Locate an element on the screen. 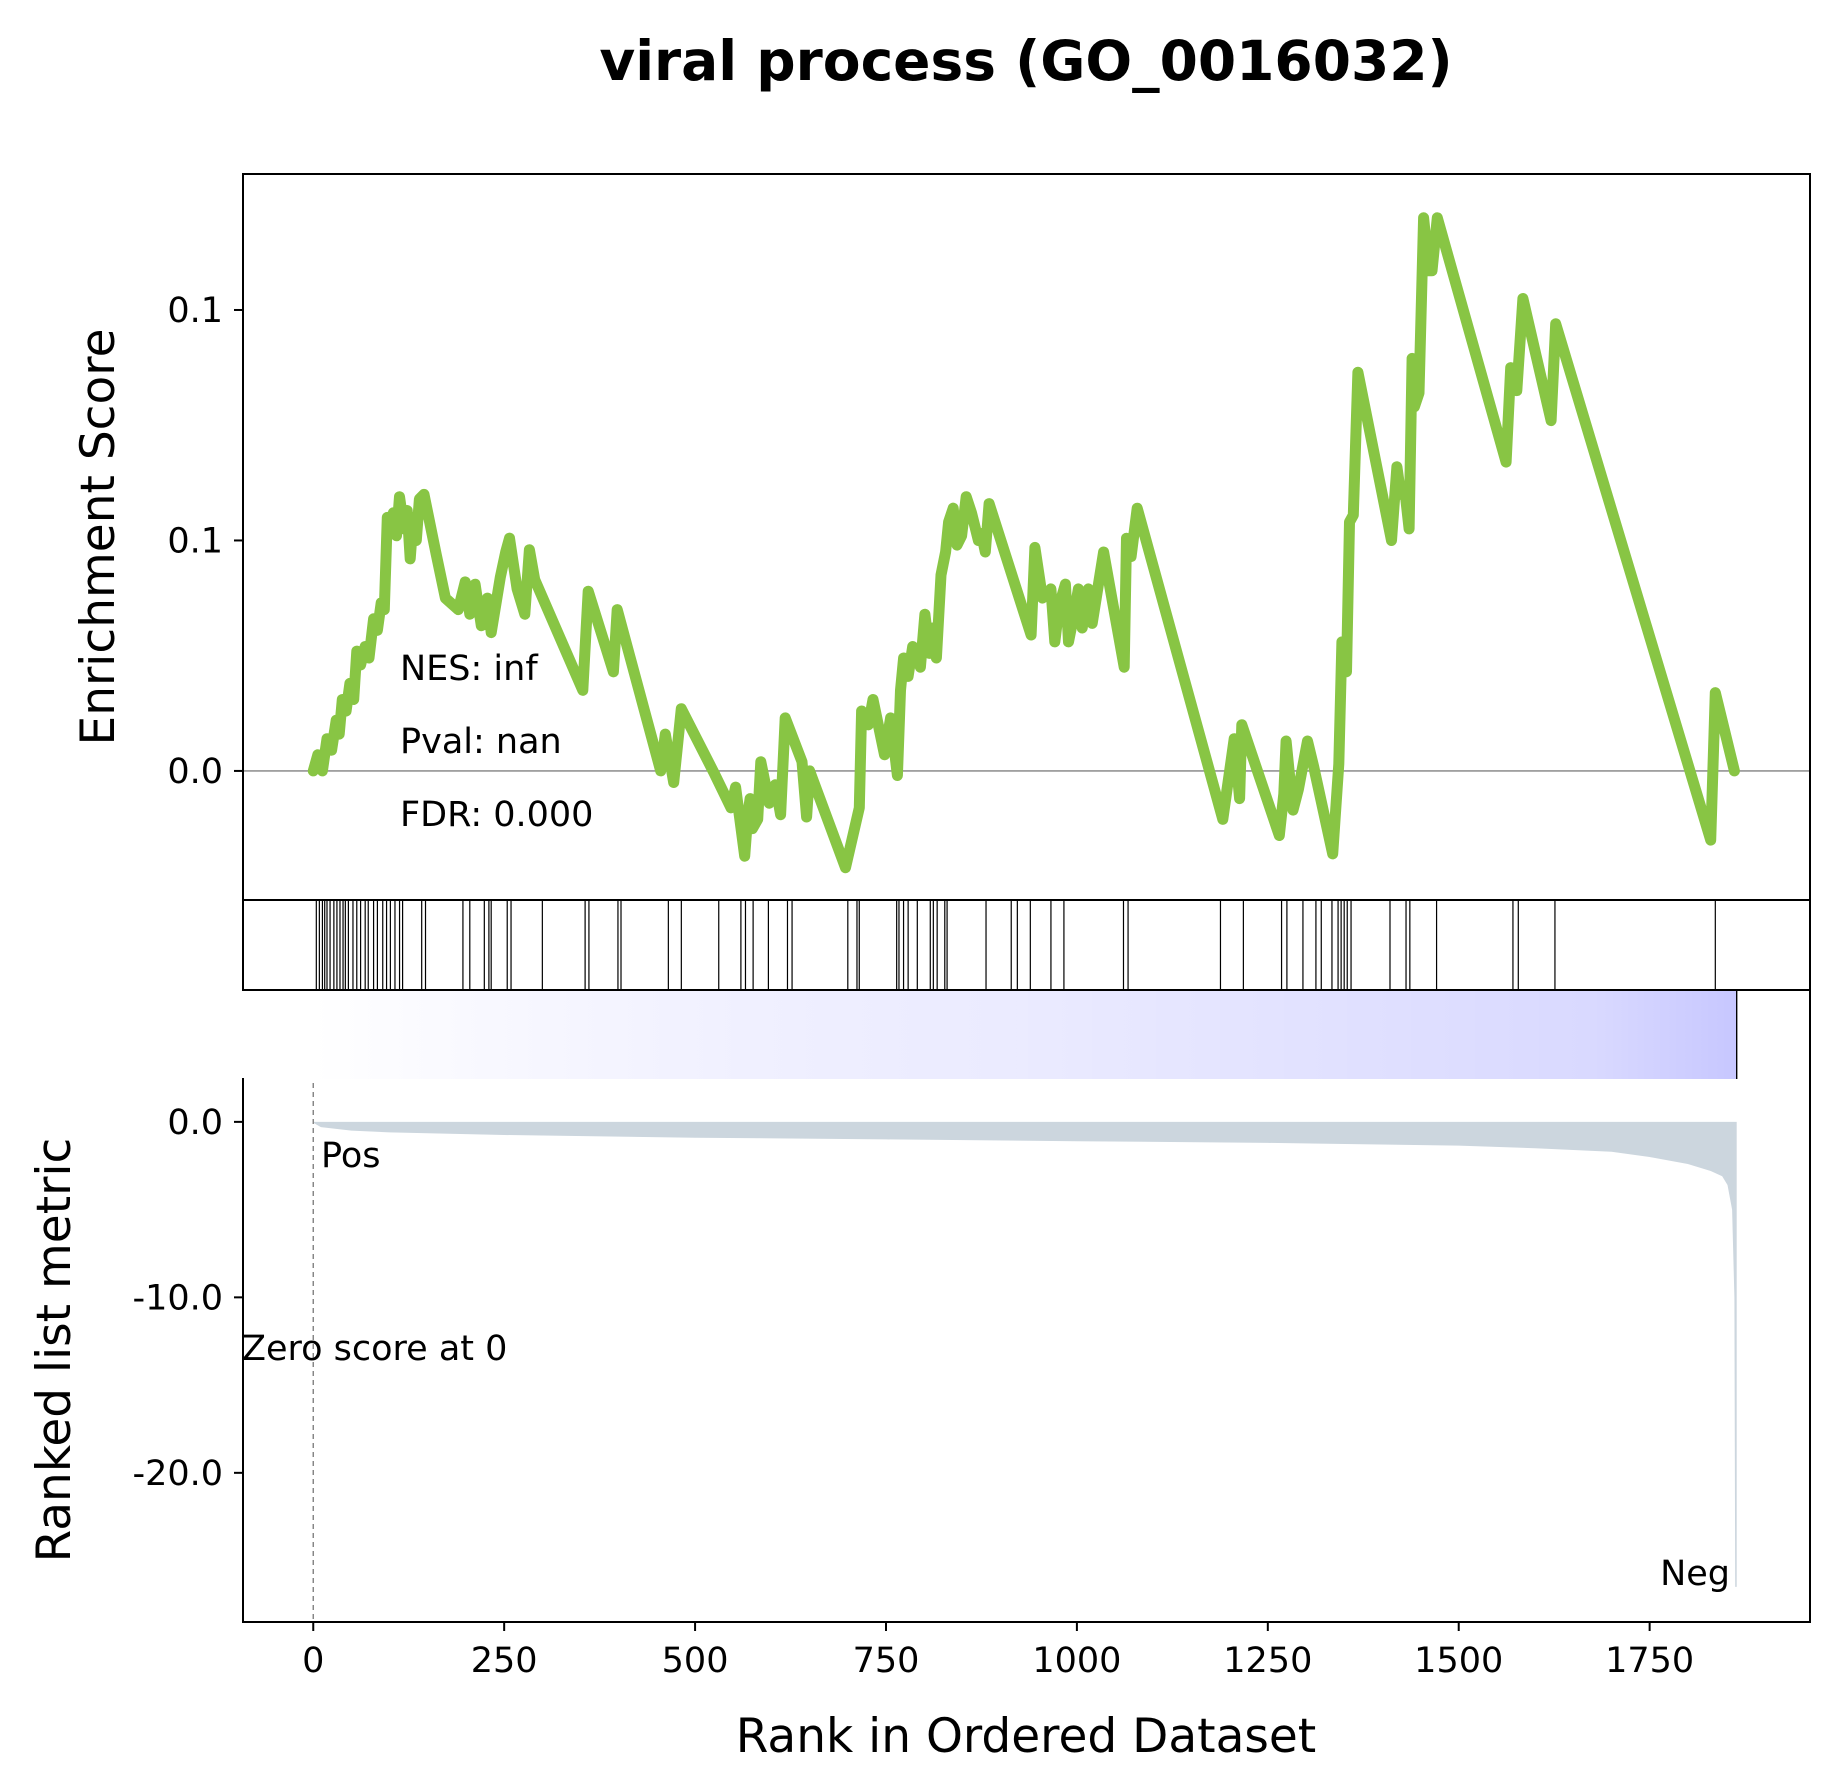 Image resolution: width=1834 pixels, height=1788 pixels. rank-y-tick-label: -10.0 is located at coordinates (177, 1298).